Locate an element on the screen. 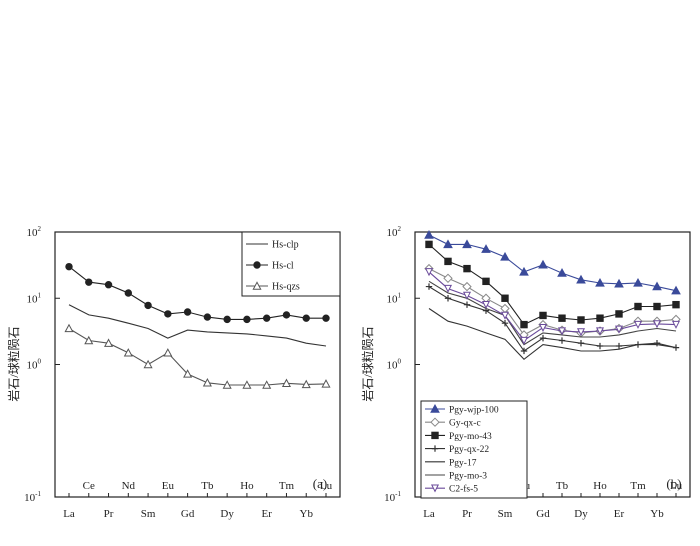  legend-label: Pgy-mo-3 is located at coordinates (468, 477).